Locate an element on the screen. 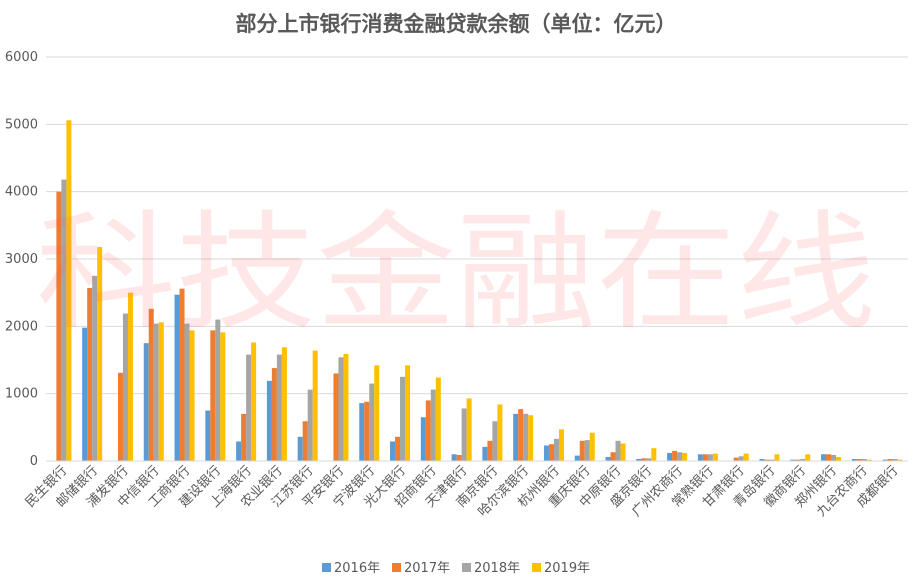 The width and height of the screenshot is (913, 586). y-axis-ticks: 0 1000 2000 3000 4000 5000 6000 is located at coordinates (21, 259).